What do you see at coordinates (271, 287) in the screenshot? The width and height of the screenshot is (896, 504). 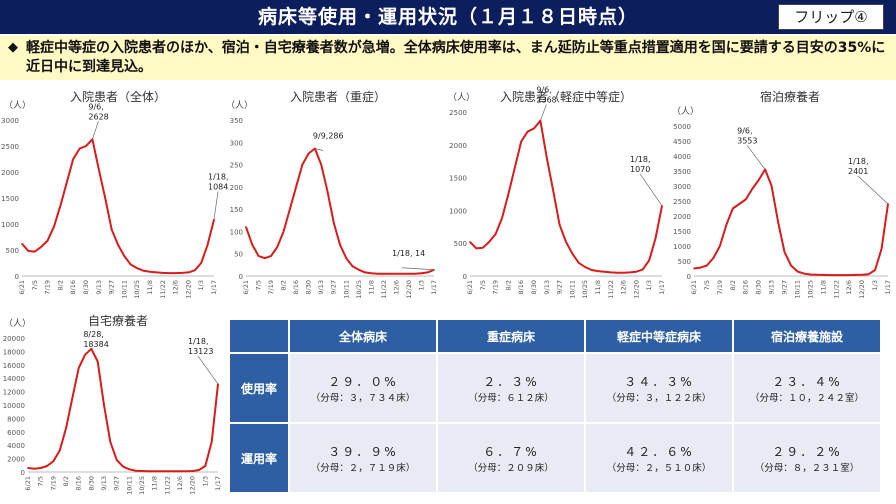 I see `x-tick-label: 7/19` at bounding box center [271, 287].